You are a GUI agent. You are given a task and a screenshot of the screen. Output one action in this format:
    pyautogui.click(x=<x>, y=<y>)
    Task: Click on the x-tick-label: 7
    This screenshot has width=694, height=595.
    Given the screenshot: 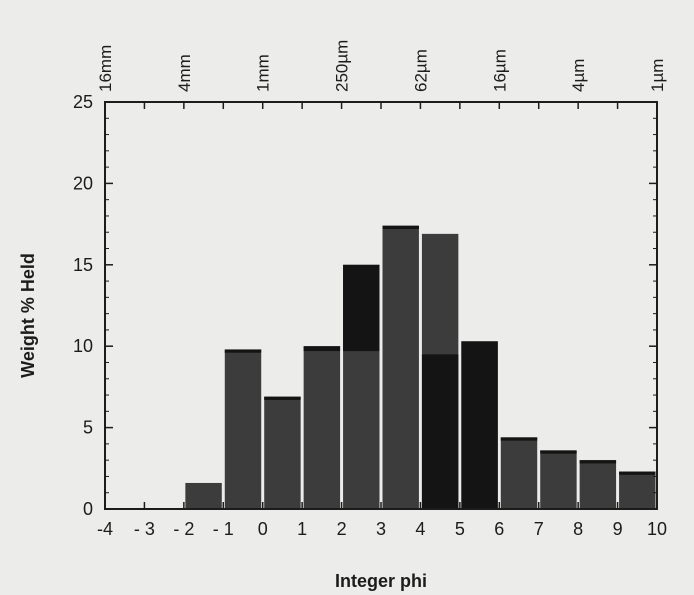 What is the action you would take?
    pyautogui.click(x=539, y=529)
    